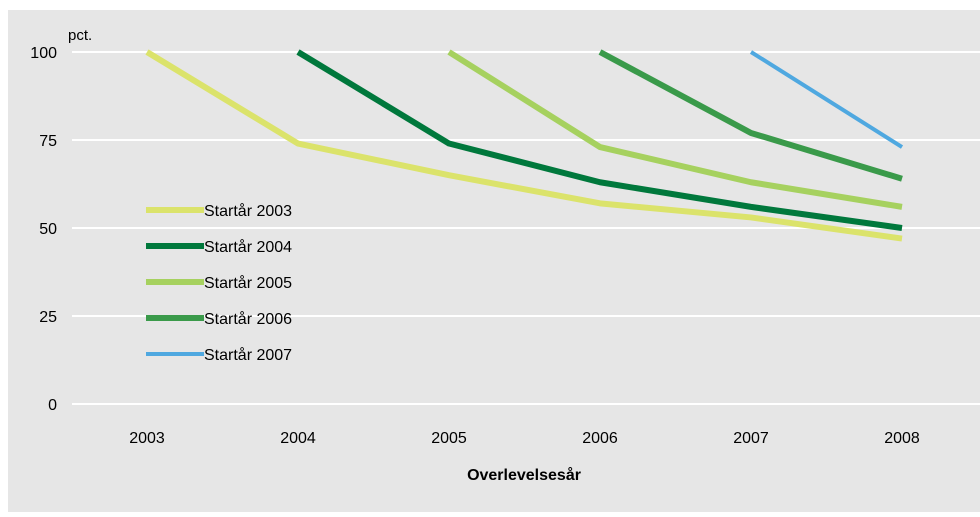 This screenshot has width=980, height=517. What do you see at coordinates (902, 438) in the screenshot?
I see `x-tick-label: 2008` at bounding box center [902, 438].